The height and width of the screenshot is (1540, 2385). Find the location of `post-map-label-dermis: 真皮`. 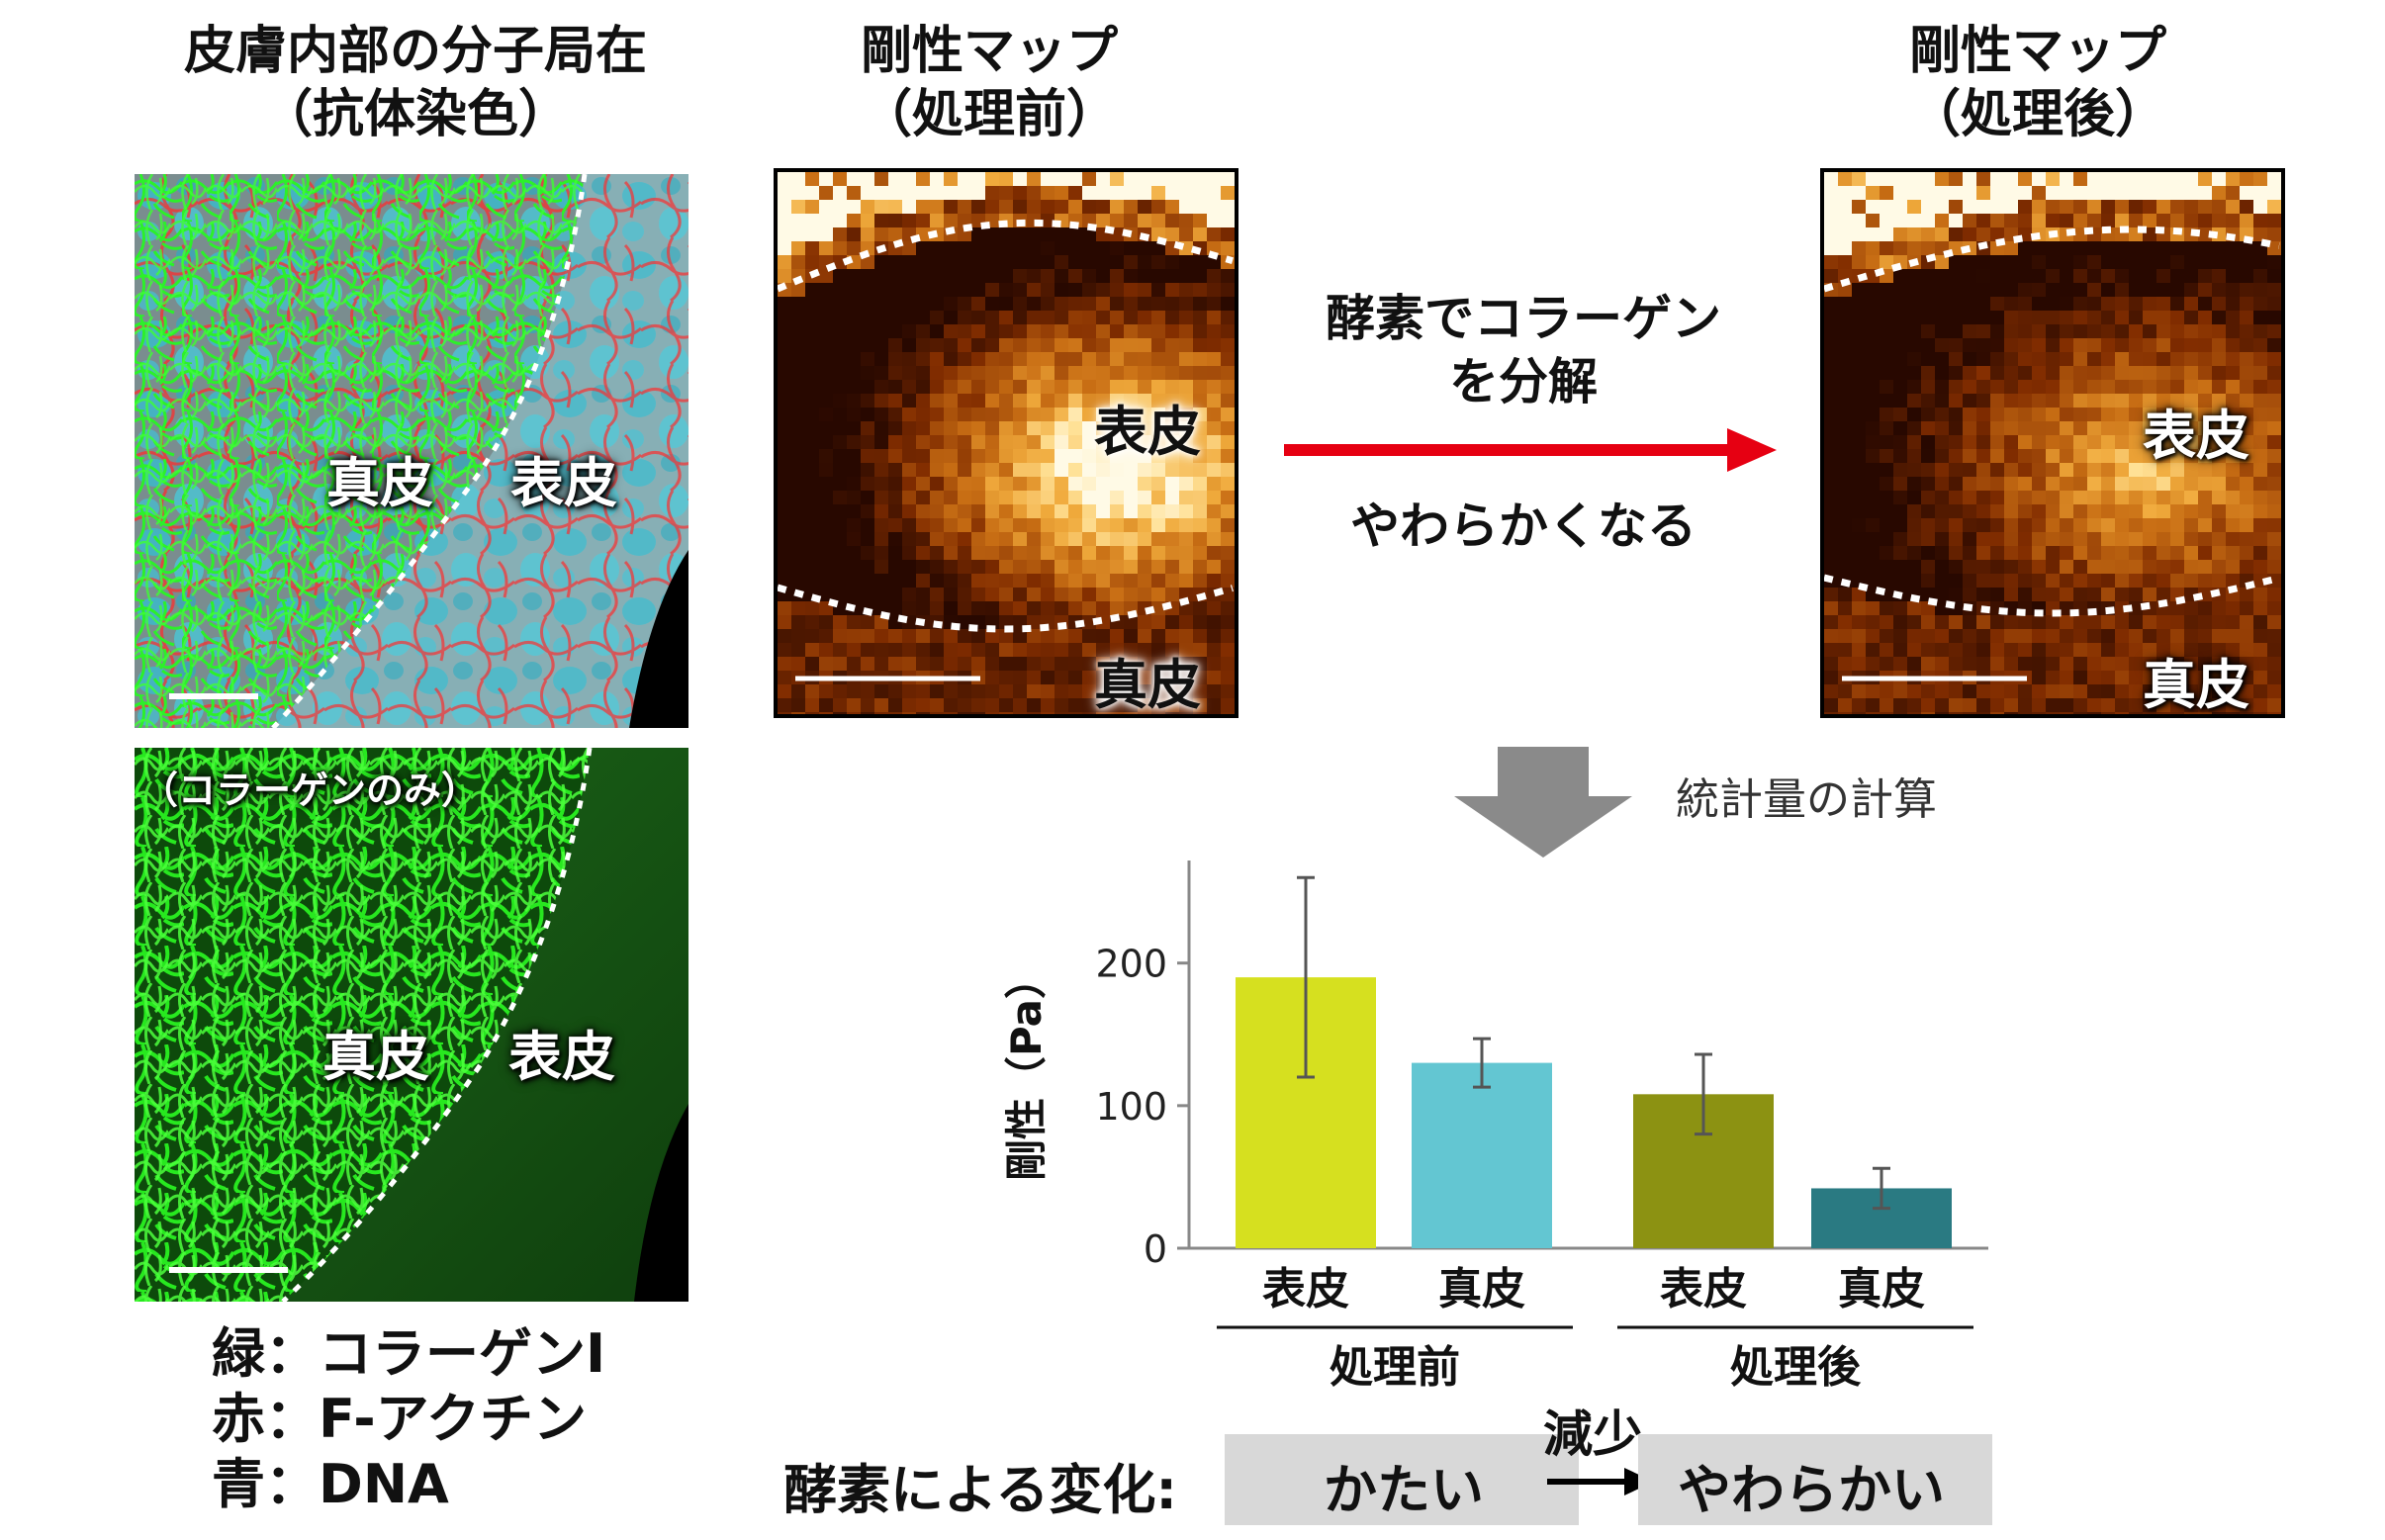

post-map-label-dermis: 真皮 is located at coordinates (2196, 685).